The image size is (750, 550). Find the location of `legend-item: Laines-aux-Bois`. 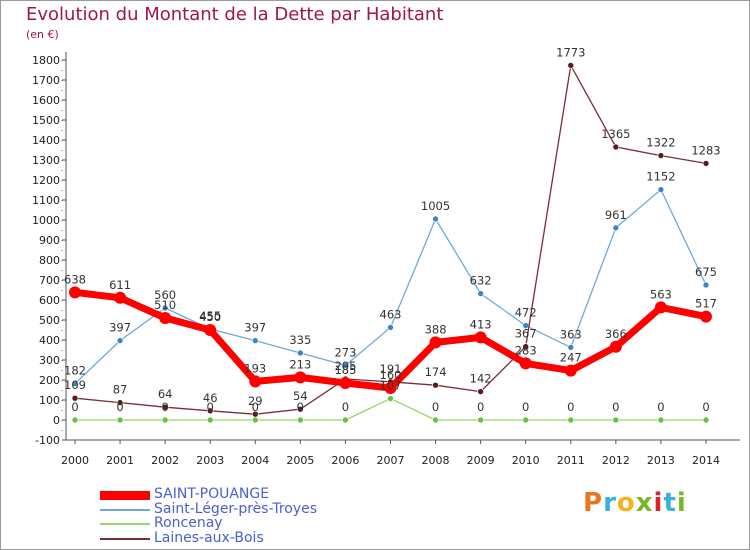

legend-item: Laines-aux-Bois is located at coordinates (230, 538).